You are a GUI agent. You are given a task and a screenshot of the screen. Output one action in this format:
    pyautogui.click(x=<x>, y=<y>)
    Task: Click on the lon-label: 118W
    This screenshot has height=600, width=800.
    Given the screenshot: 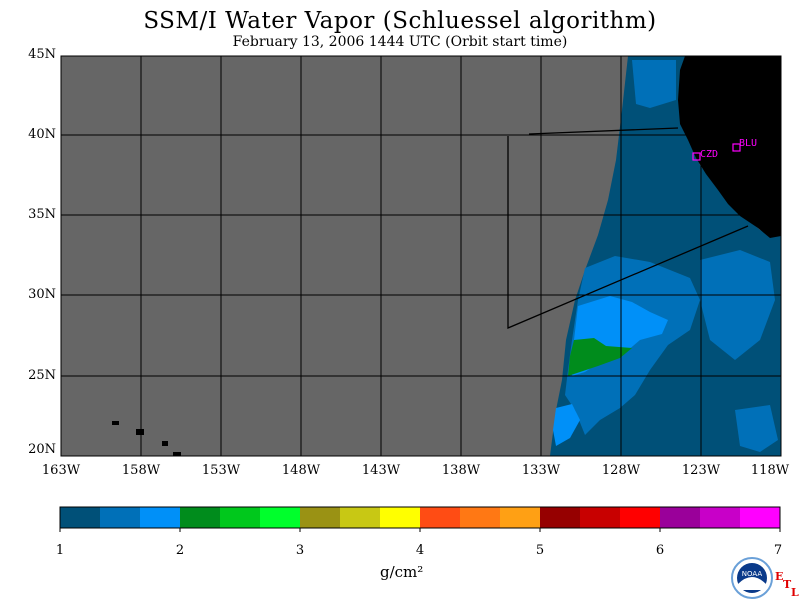 What is the action you would take?
    pyautogui.click(x=770, y=470)
    